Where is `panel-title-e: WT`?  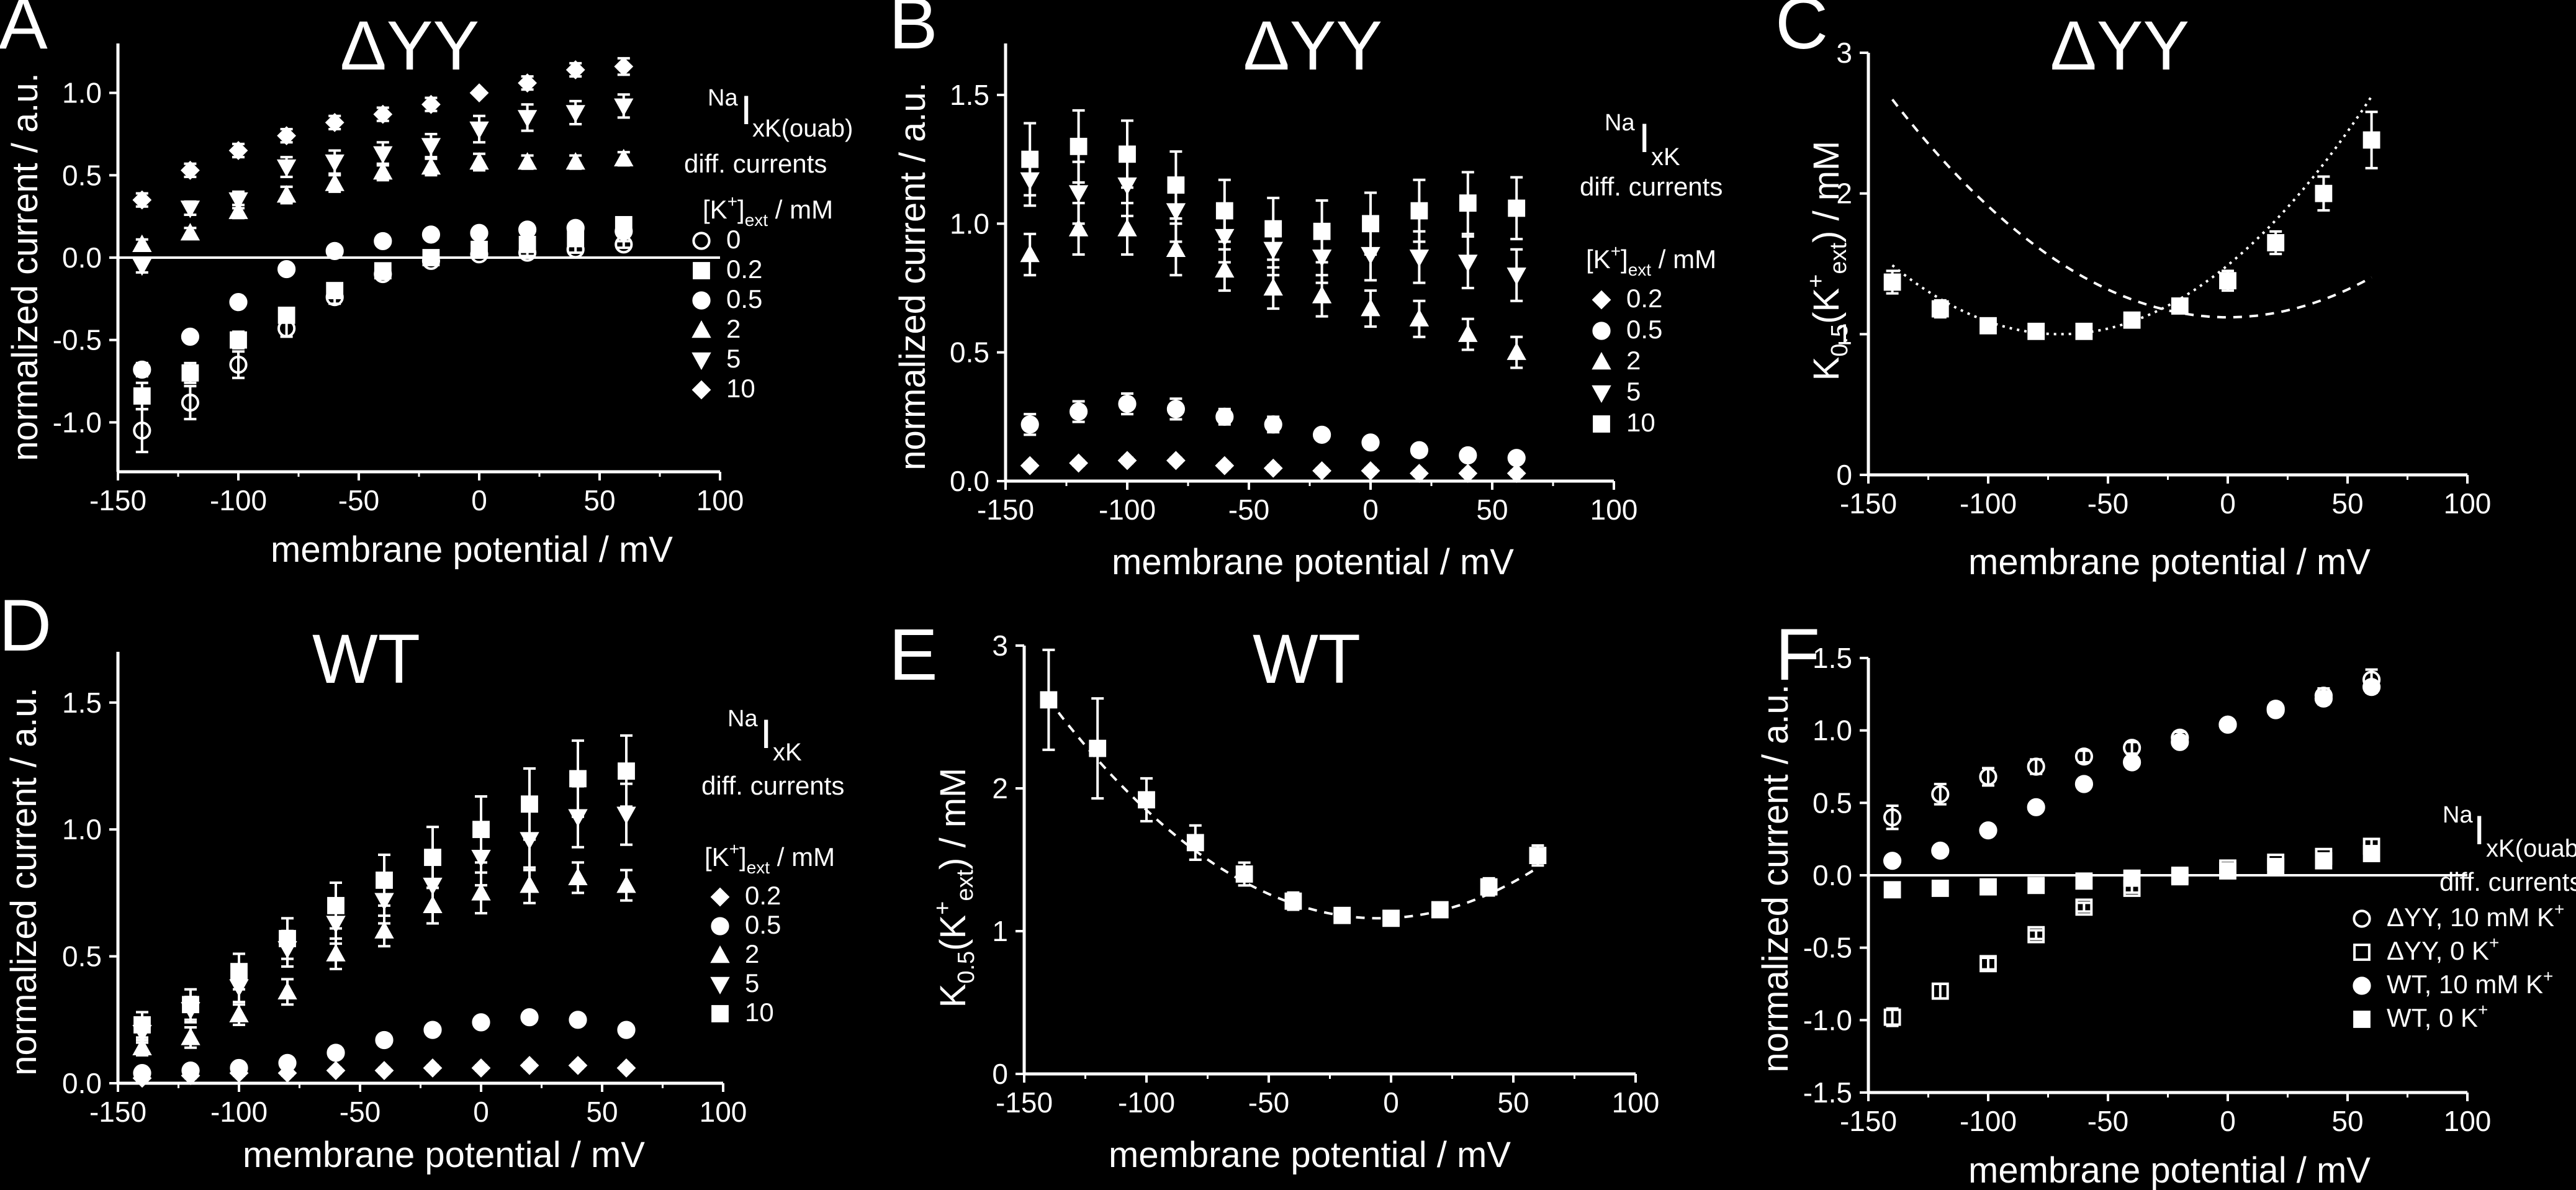
panel-title-e: WT is located at coordinates (1307, 659).